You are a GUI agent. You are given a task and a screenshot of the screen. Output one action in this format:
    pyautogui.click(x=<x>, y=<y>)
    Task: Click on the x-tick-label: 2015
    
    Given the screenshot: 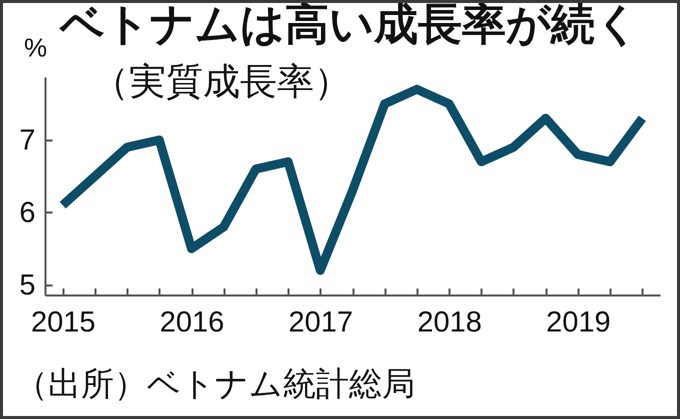 What is the action you would take?
    pyautogui.click(x=63, y=322)
    